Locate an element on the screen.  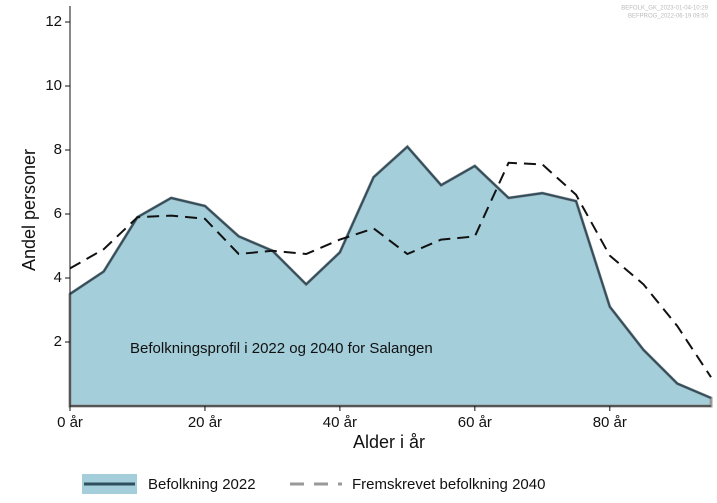
y-tick-label: 4 is located at coordinates (58, 277).